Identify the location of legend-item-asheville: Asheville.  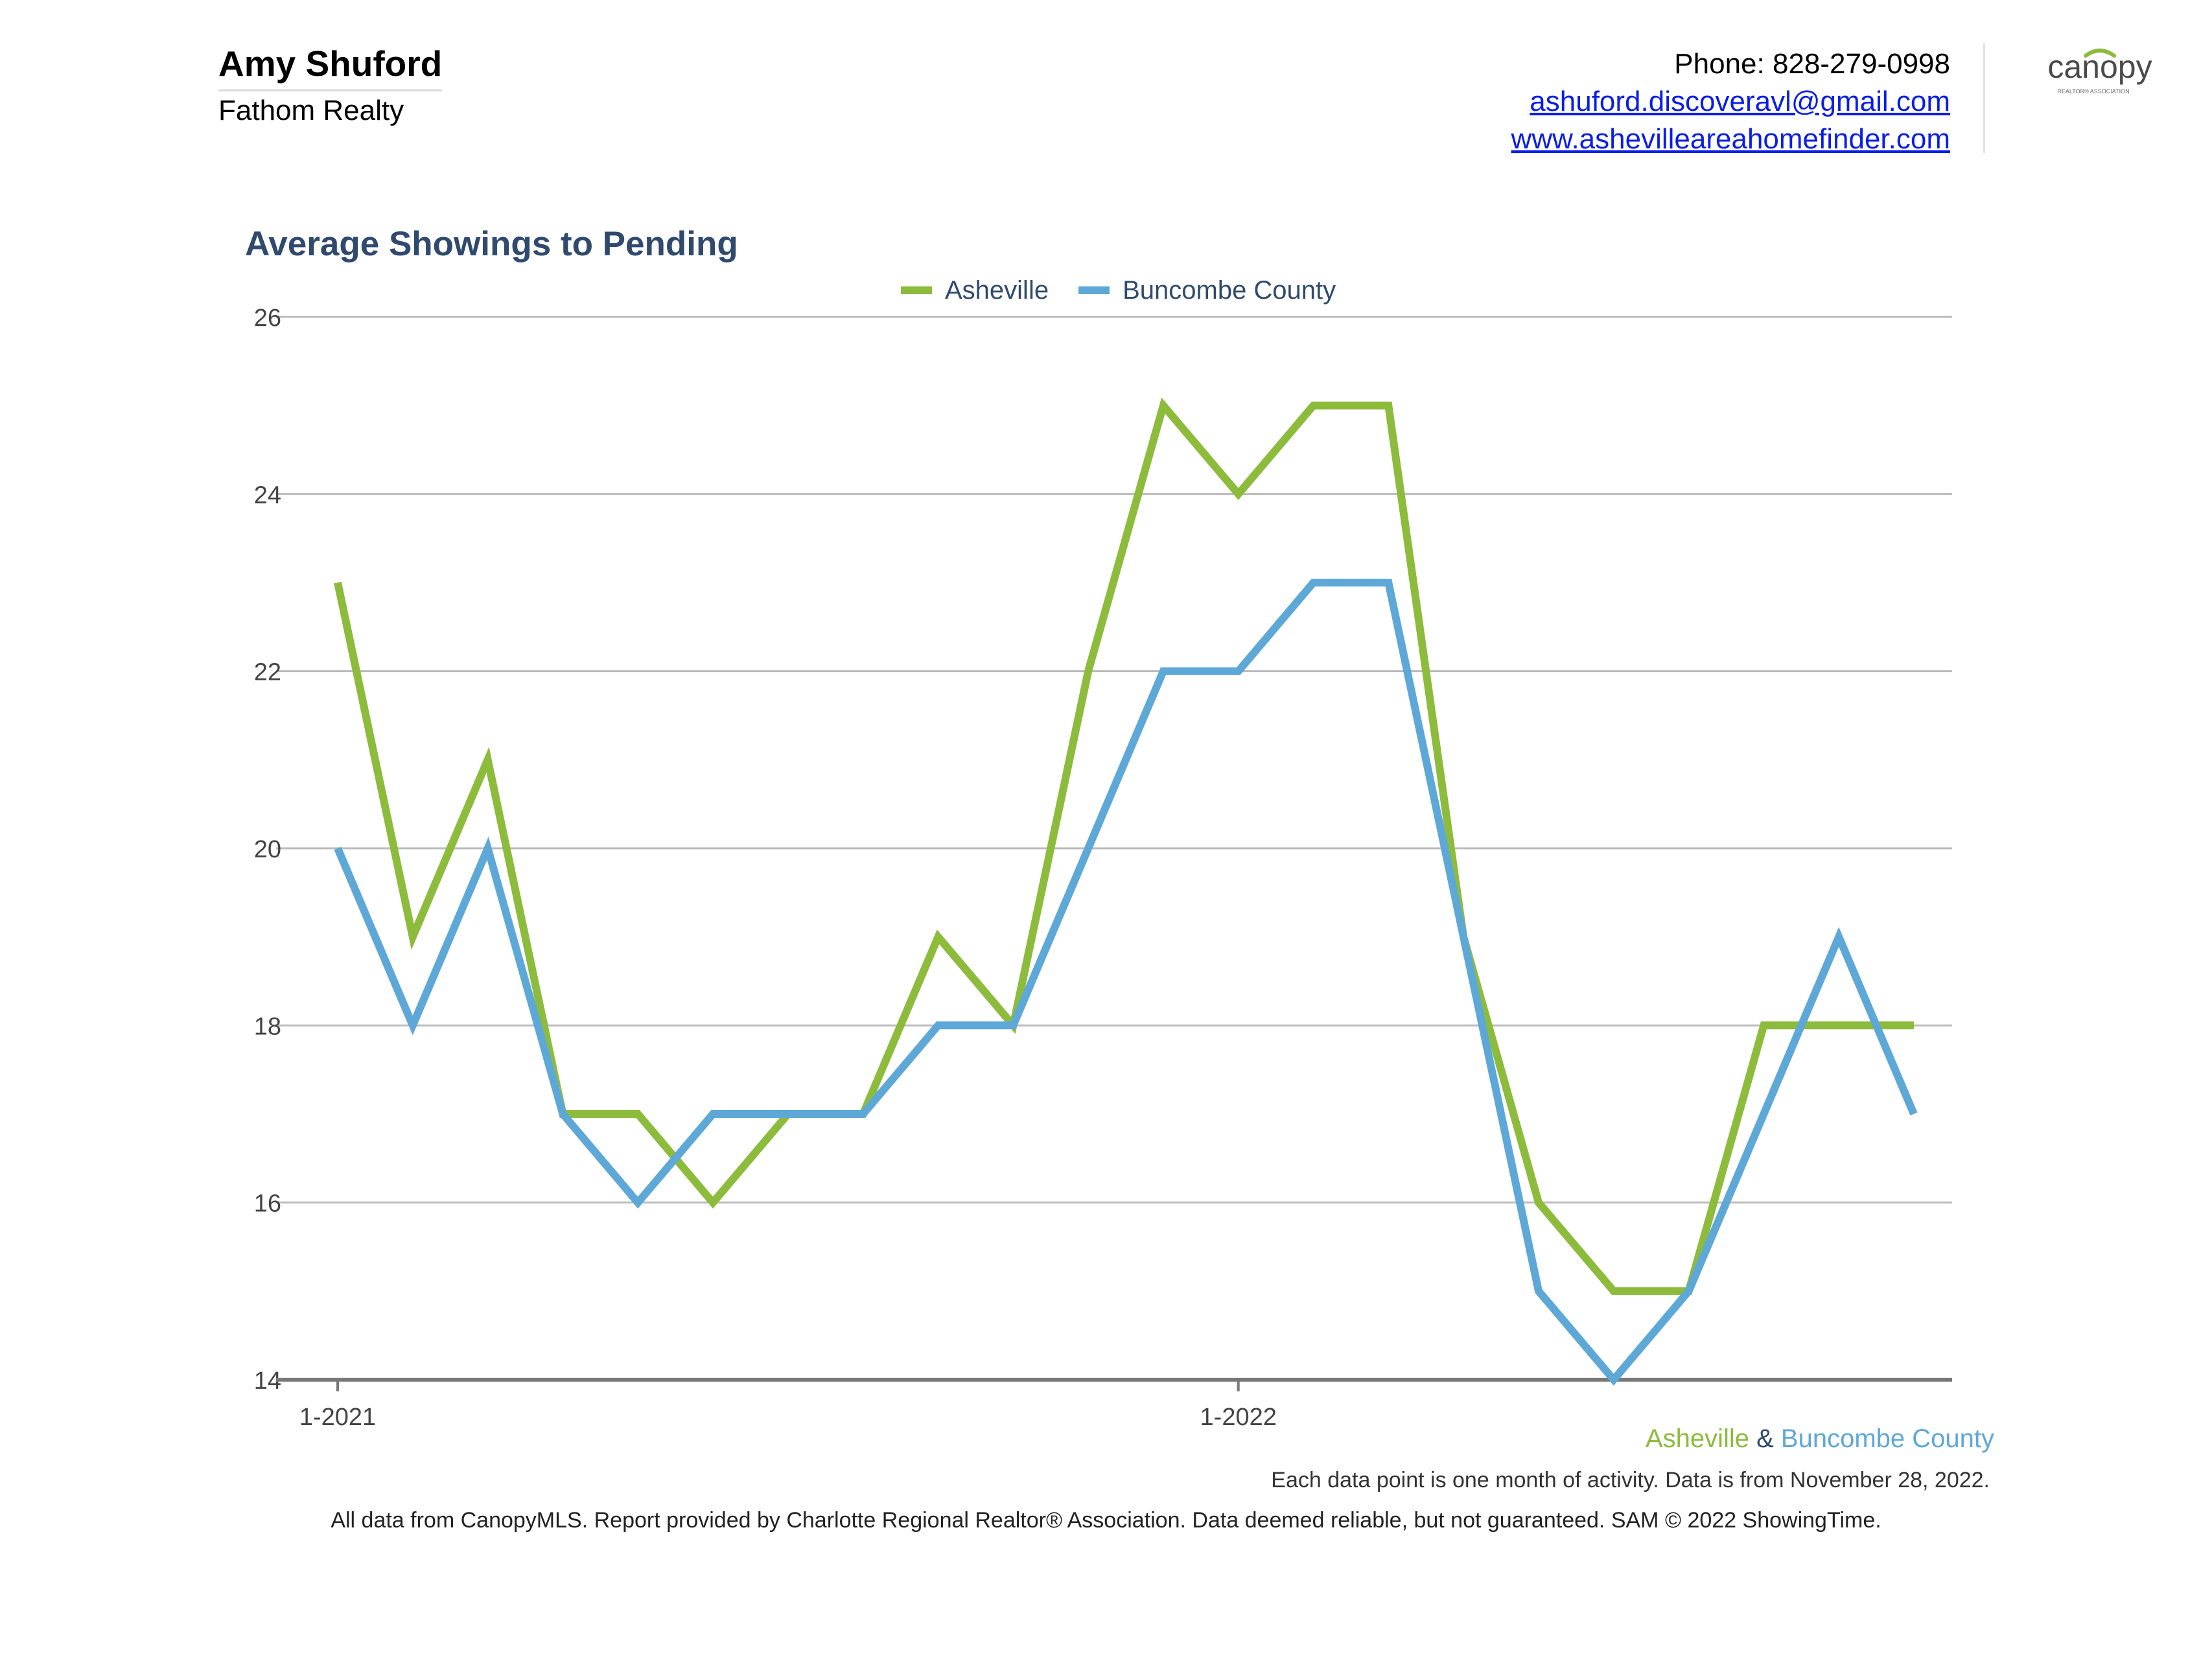
(975, 291).